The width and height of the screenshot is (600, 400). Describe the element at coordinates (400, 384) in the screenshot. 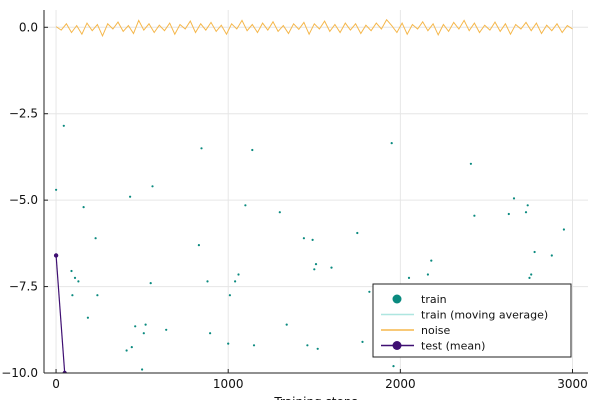

I see `x-tick-label: 2000` at that location.